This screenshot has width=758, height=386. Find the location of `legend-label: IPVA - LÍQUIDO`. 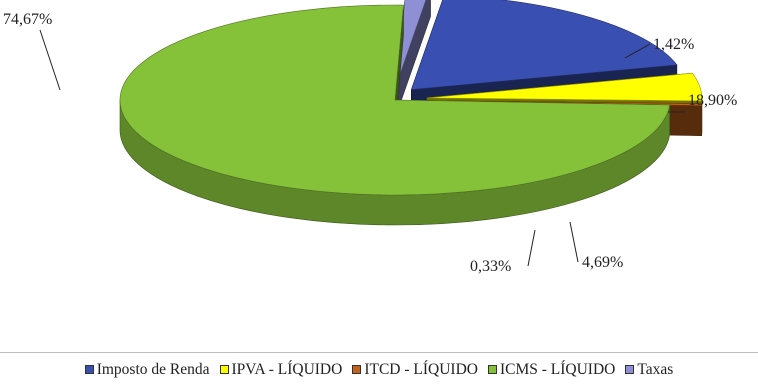

legend-label: IPVA - LÍQUIDO is located at coordinates (287, 370).